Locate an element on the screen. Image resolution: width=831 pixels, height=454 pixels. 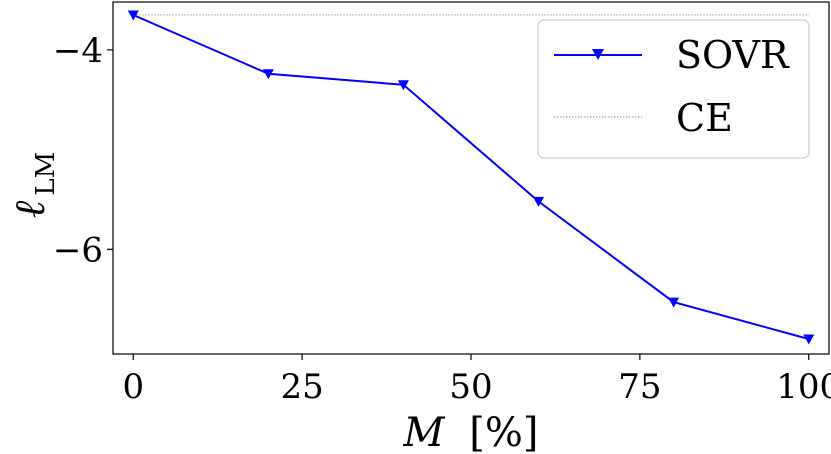
x-tick-label: 0 is located at coordinates (133, 387).